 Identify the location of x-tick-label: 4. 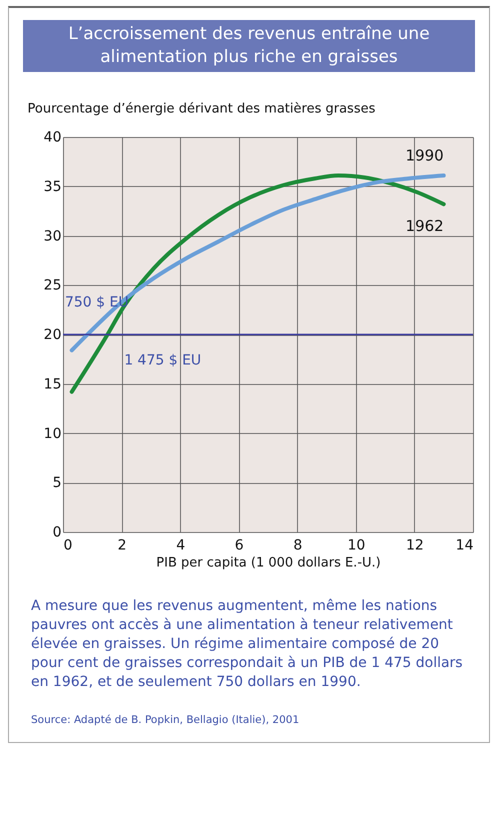
(181, 546).